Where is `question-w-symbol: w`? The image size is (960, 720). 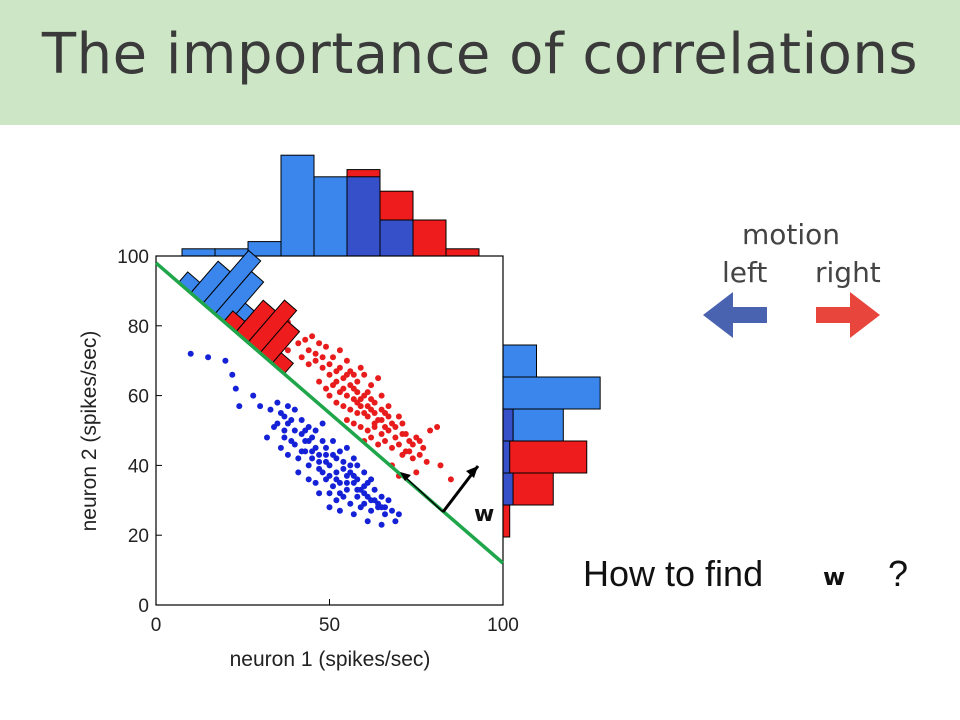 question-w-symbol: w is located at coordinates (834, 577).